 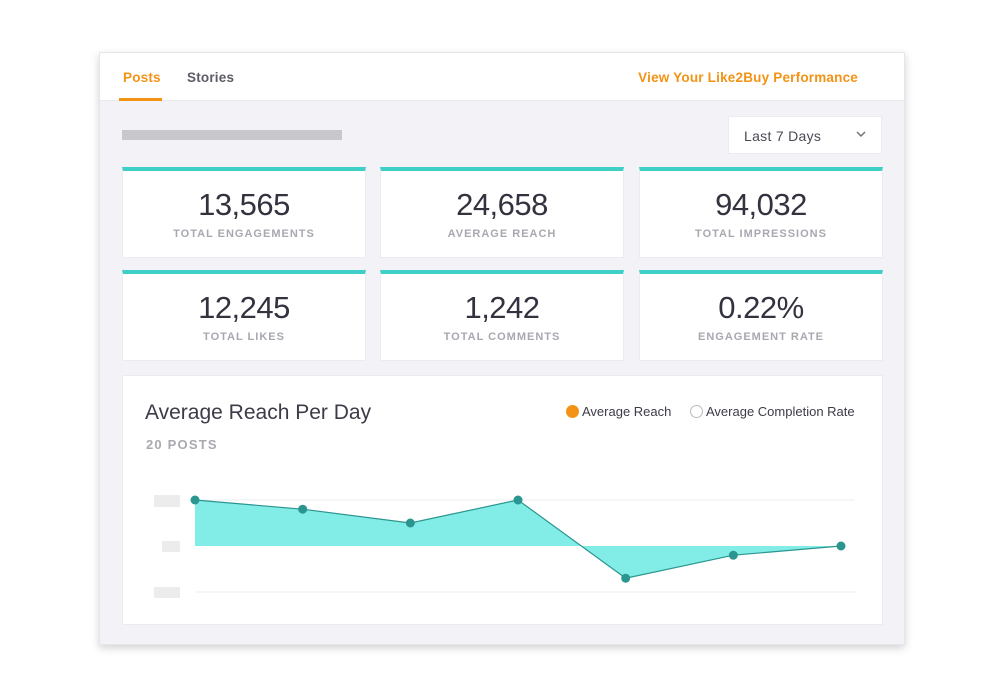 What do you see at coordinates (142, 77) in the screenshot?
I see `tab-posts: Posts` at bounding box center [142, 77].